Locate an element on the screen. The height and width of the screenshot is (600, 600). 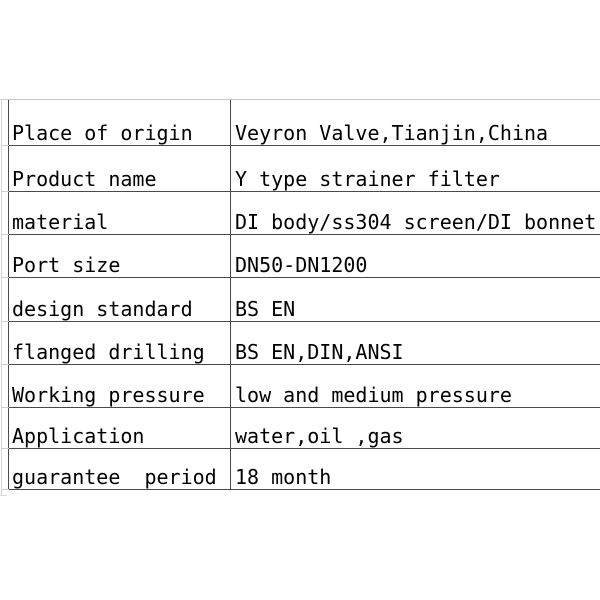
spec-value-cell: DN50-DN1200 is located at coordinates (301, 265).